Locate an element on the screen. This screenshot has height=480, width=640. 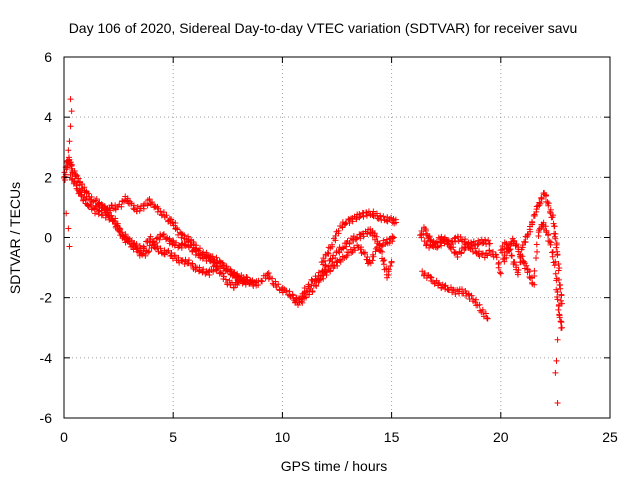
x-tick-label: 10 is located at coordinates (283, 437).